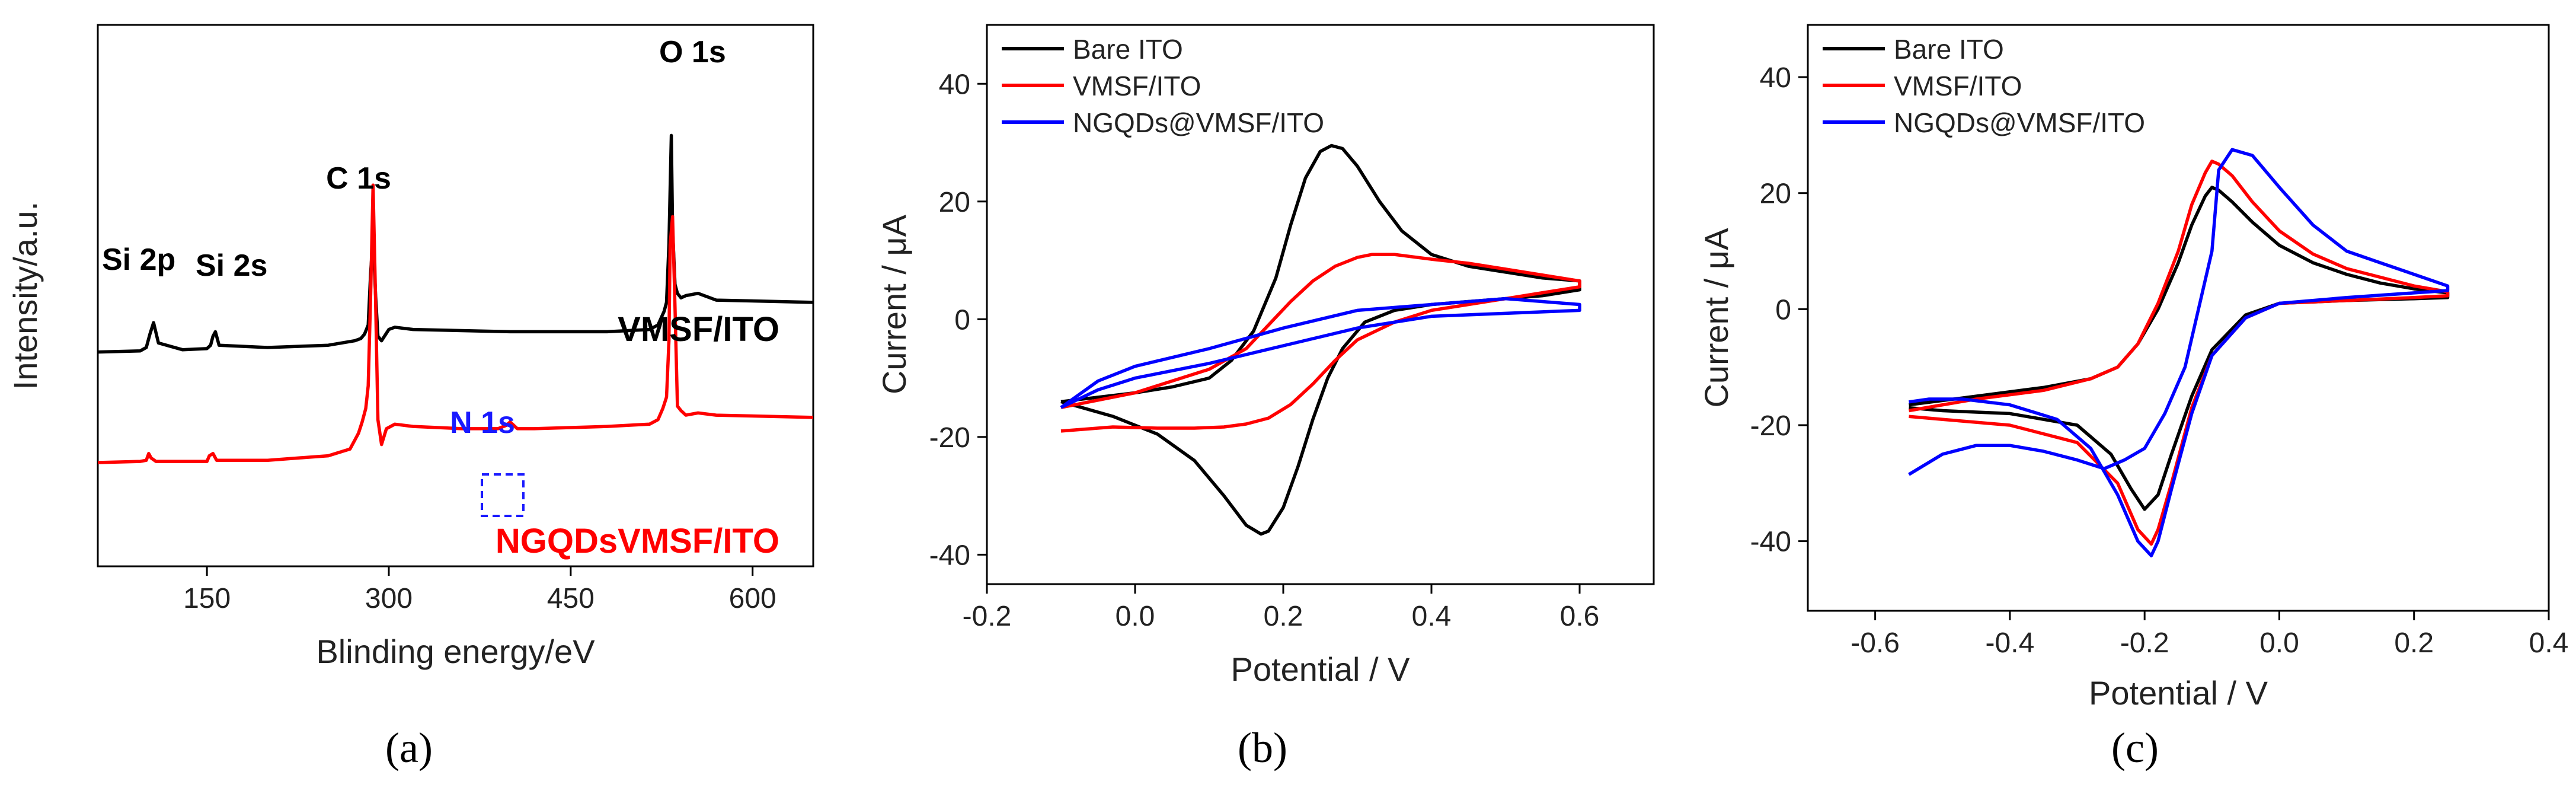 The height and width of the screenshot is (797, 2576). I want to click on x-tick-label: 0.6, so click(1580, 616).